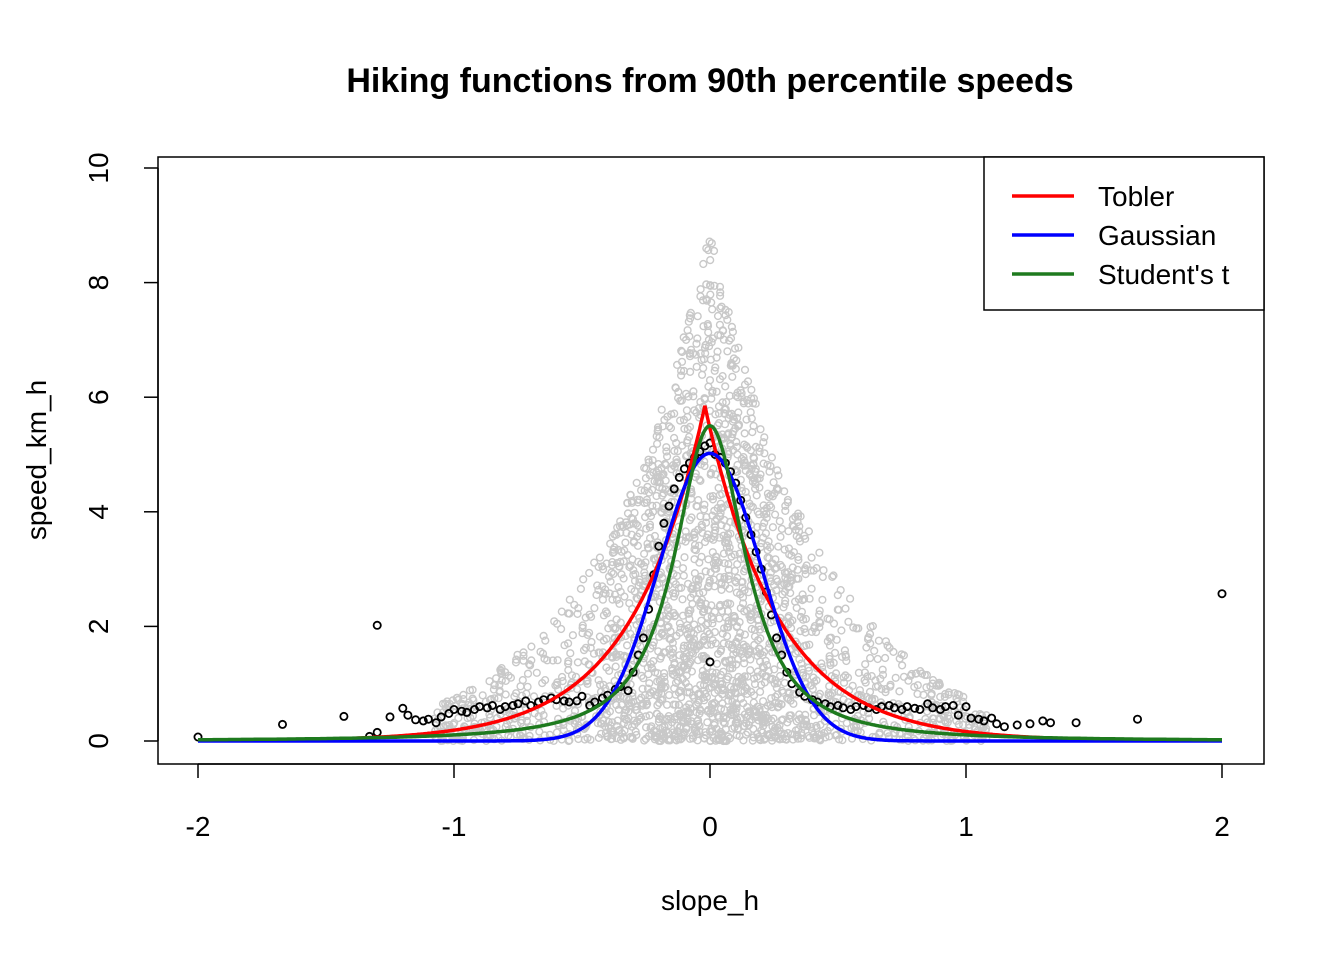 The image size is (1344, 960). What do you see at coordinates (98, 512) in the screenshot?
I see `y-tick-label: 4` at bounding box center [98, 512].